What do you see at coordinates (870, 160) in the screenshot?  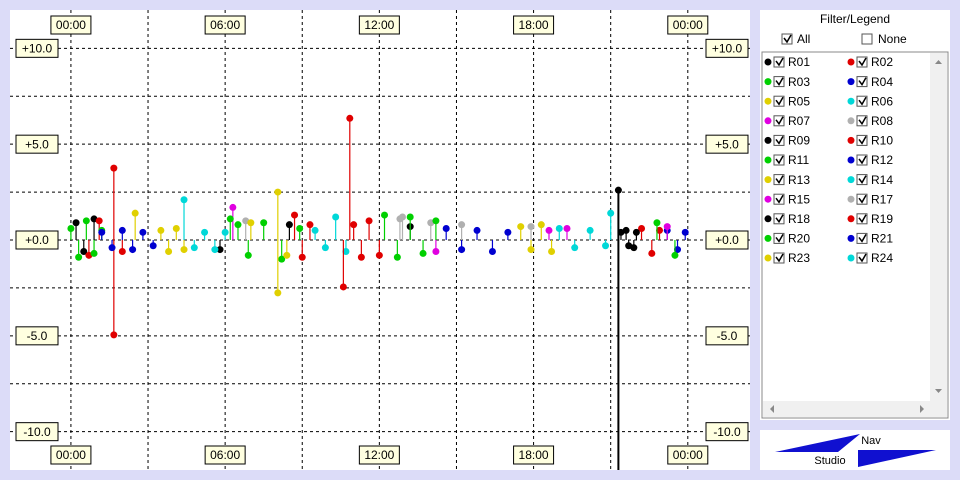 I see `legend-entry: R12` at bounding box center [870, 160].